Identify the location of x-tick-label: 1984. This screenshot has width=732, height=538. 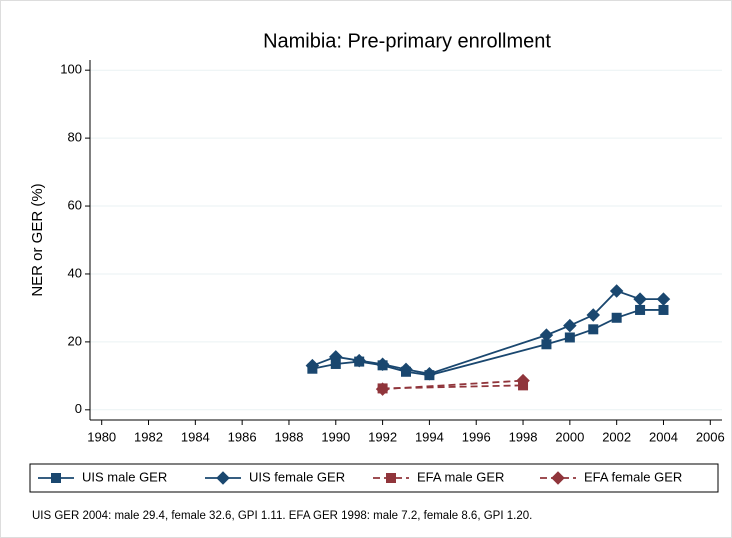
(195, 436).